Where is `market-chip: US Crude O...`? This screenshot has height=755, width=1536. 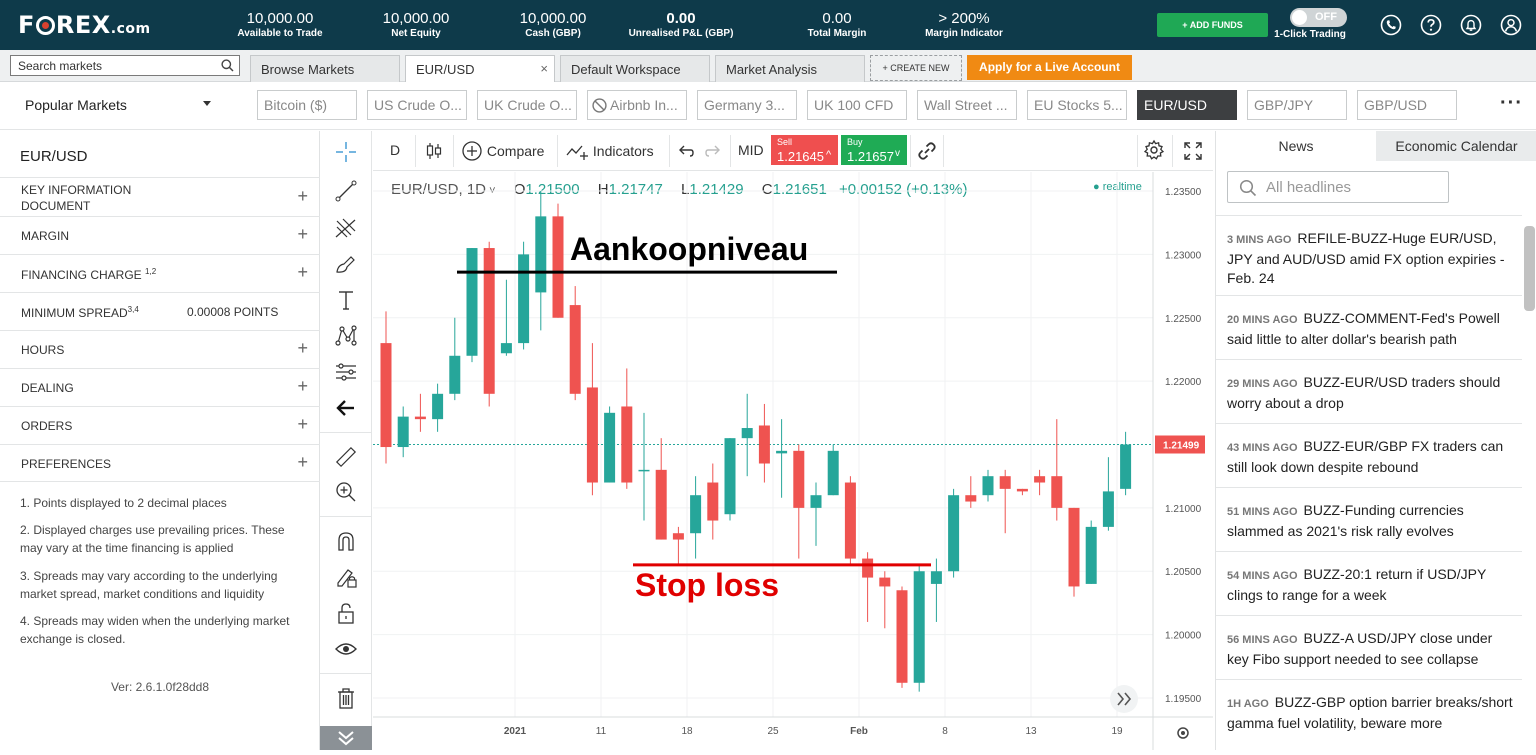
market-chip: US Crude O... is located at coordinates (417, 105).